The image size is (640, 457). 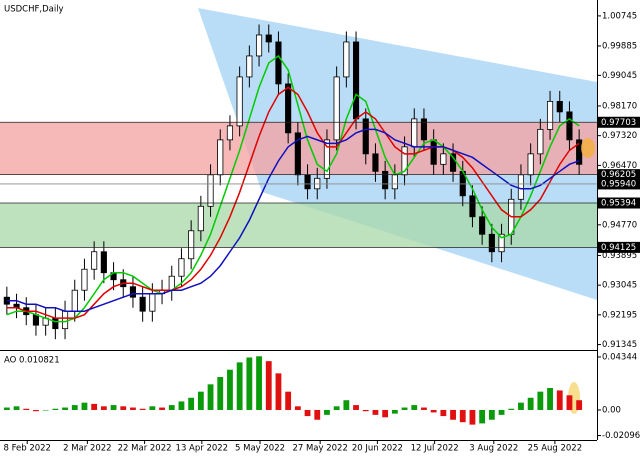 I want to click on level-tag: 0.94125, so click(x=619, y=247).